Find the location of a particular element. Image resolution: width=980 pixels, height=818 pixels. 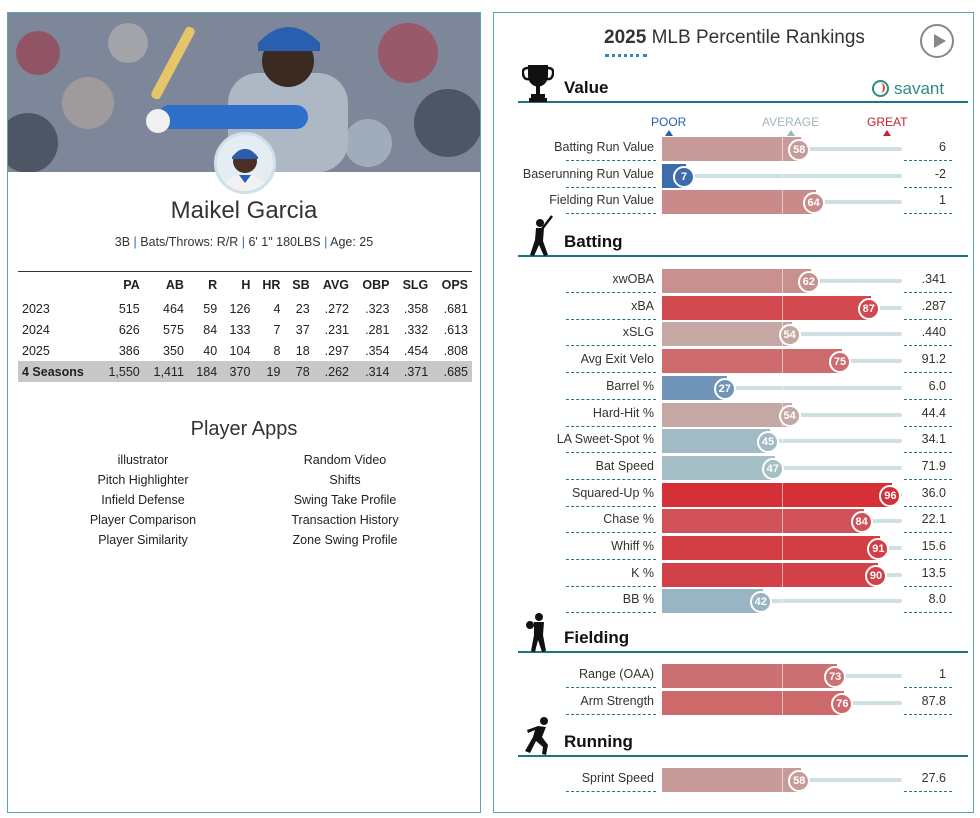

table-cell: 1,411 is located at coordinates (165, 371).